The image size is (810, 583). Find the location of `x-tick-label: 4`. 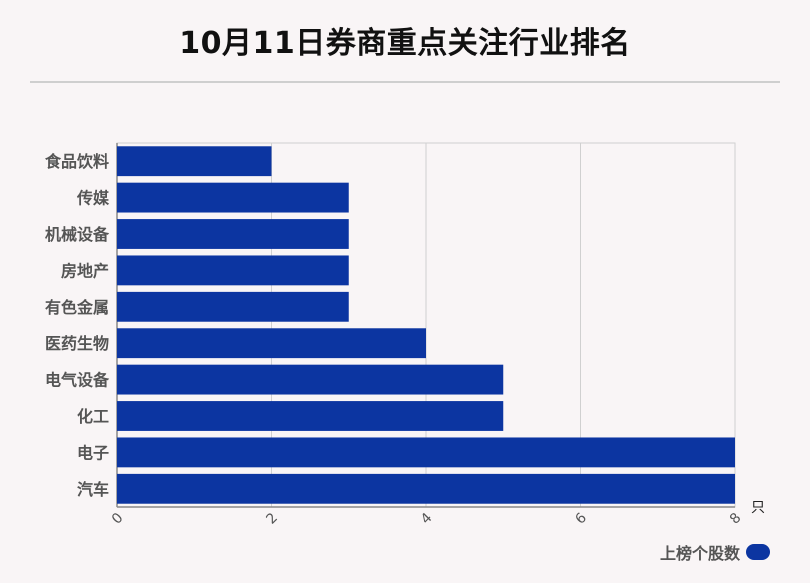

x-tick-label: 4 is located at coordinates (427, 519).